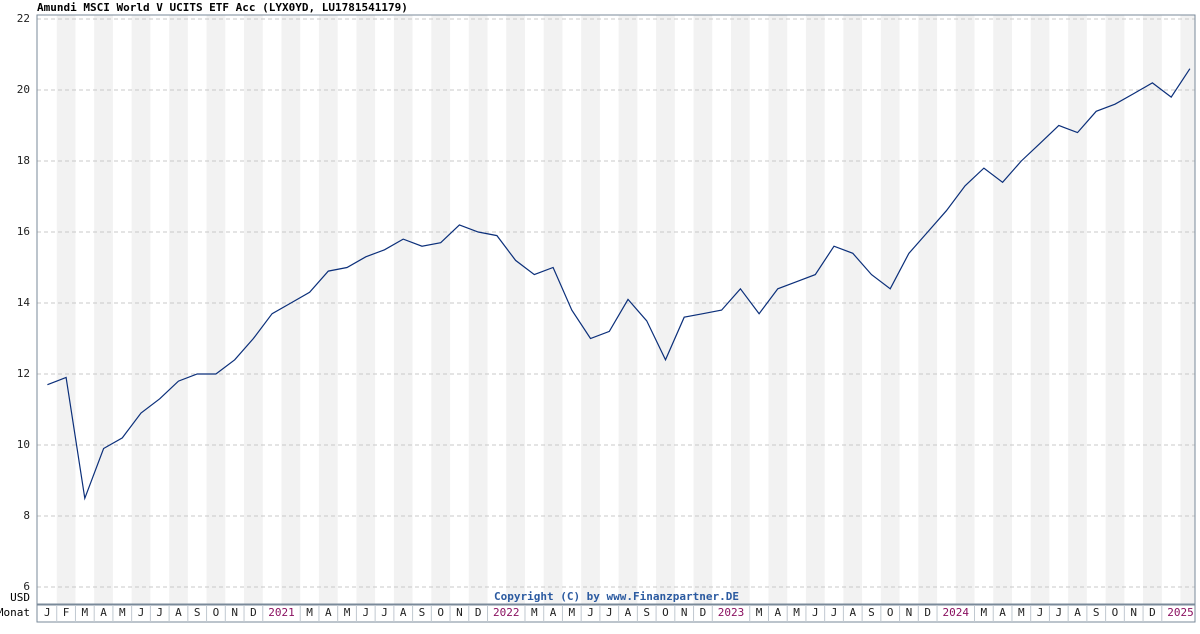 The height and width of the screenshot is (634, 1200). Describe the element at coordinates (281, 612) in the screenshot. I see `x-tick-label: 2021` at that location.